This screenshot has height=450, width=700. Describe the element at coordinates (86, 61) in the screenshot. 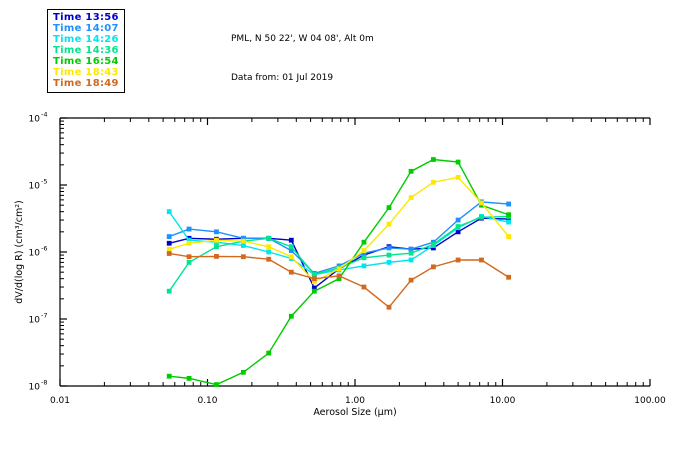

I see `legend-entry-4: Time 16:54` at that location.